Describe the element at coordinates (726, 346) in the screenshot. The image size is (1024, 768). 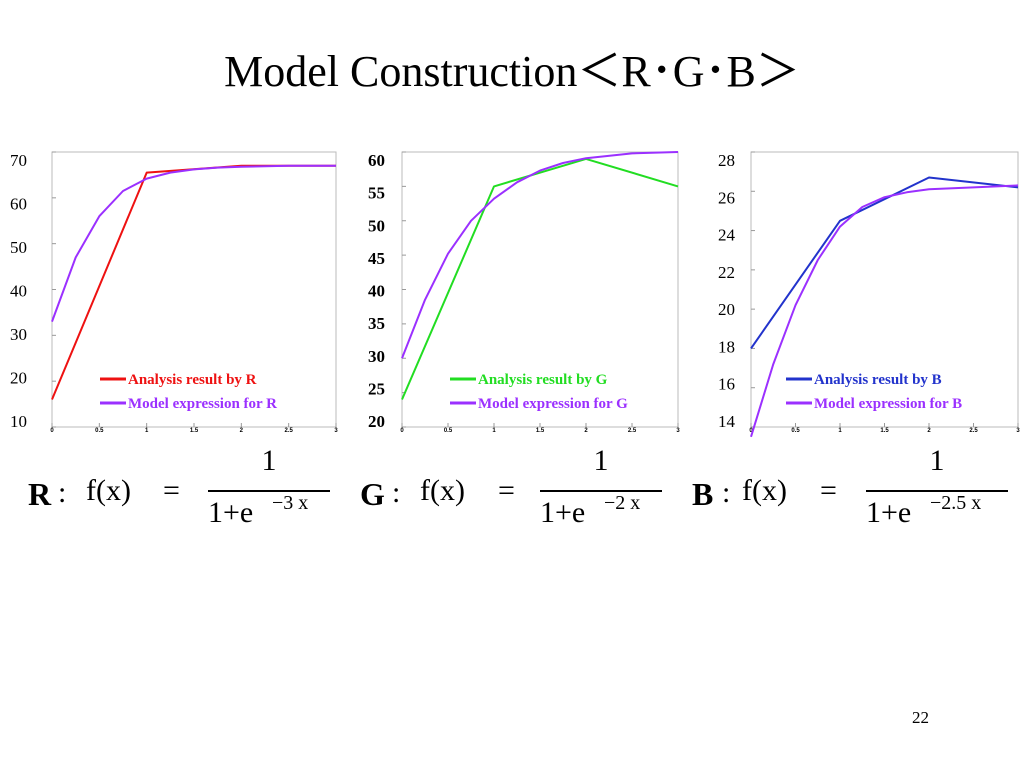
I see `y-tick-label: 18` at that location.